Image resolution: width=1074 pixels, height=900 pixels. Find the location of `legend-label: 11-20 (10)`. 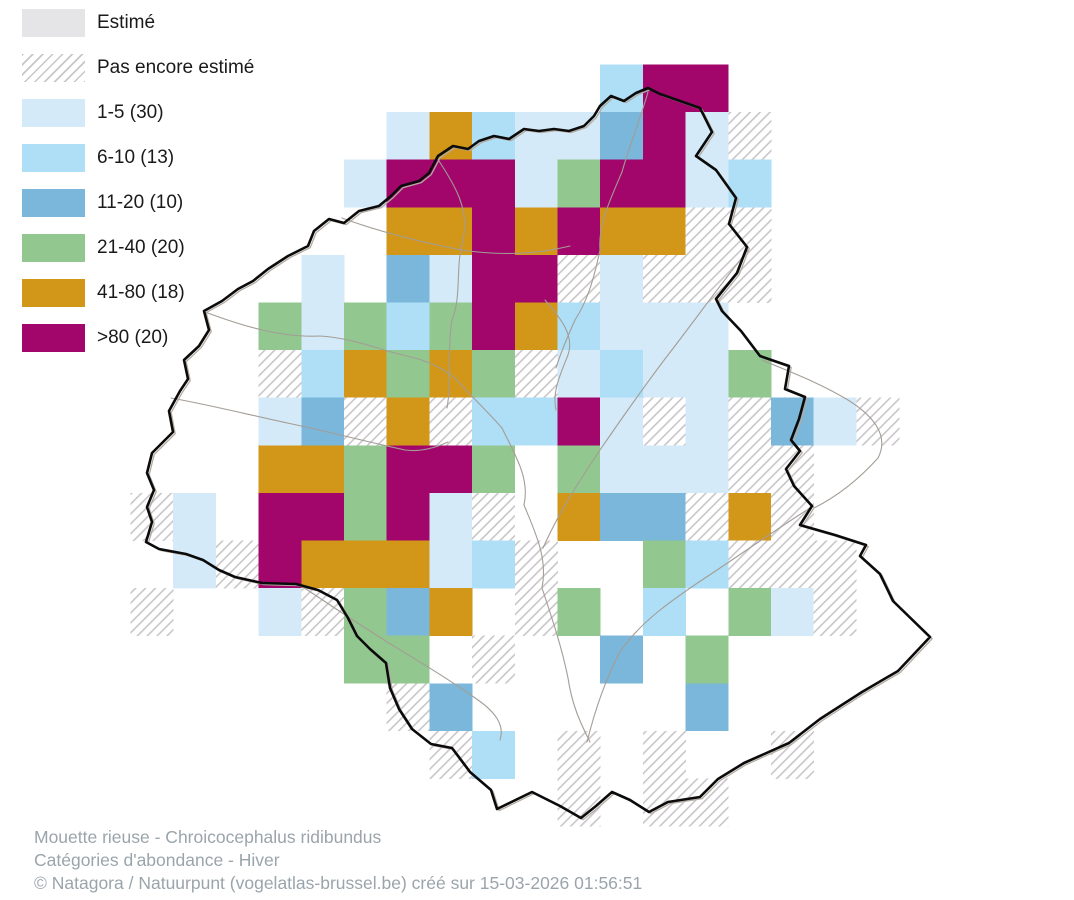

legend-label: 11-20 (10) is located at coordinates (140, 202).